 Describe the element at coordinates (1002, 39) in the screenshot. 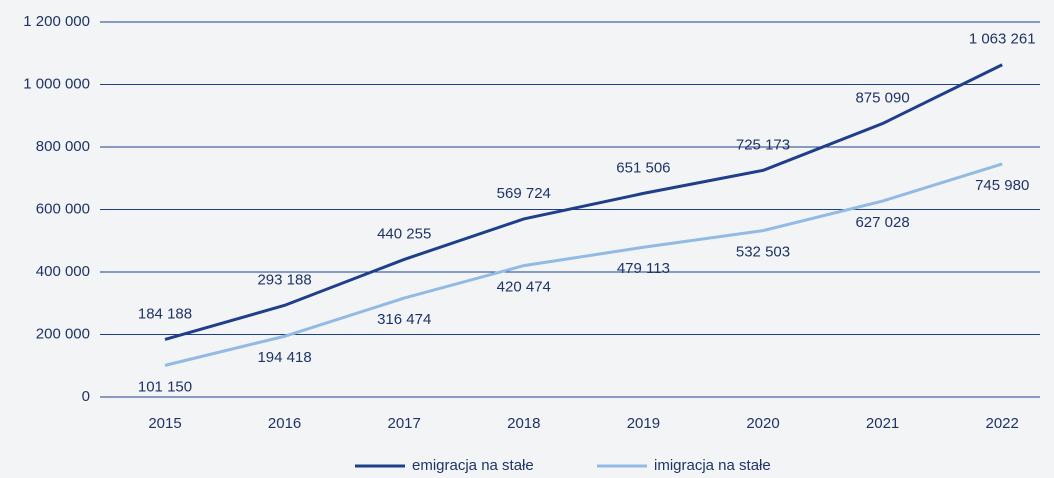

I see `data-label: 1 063 261` at that location.